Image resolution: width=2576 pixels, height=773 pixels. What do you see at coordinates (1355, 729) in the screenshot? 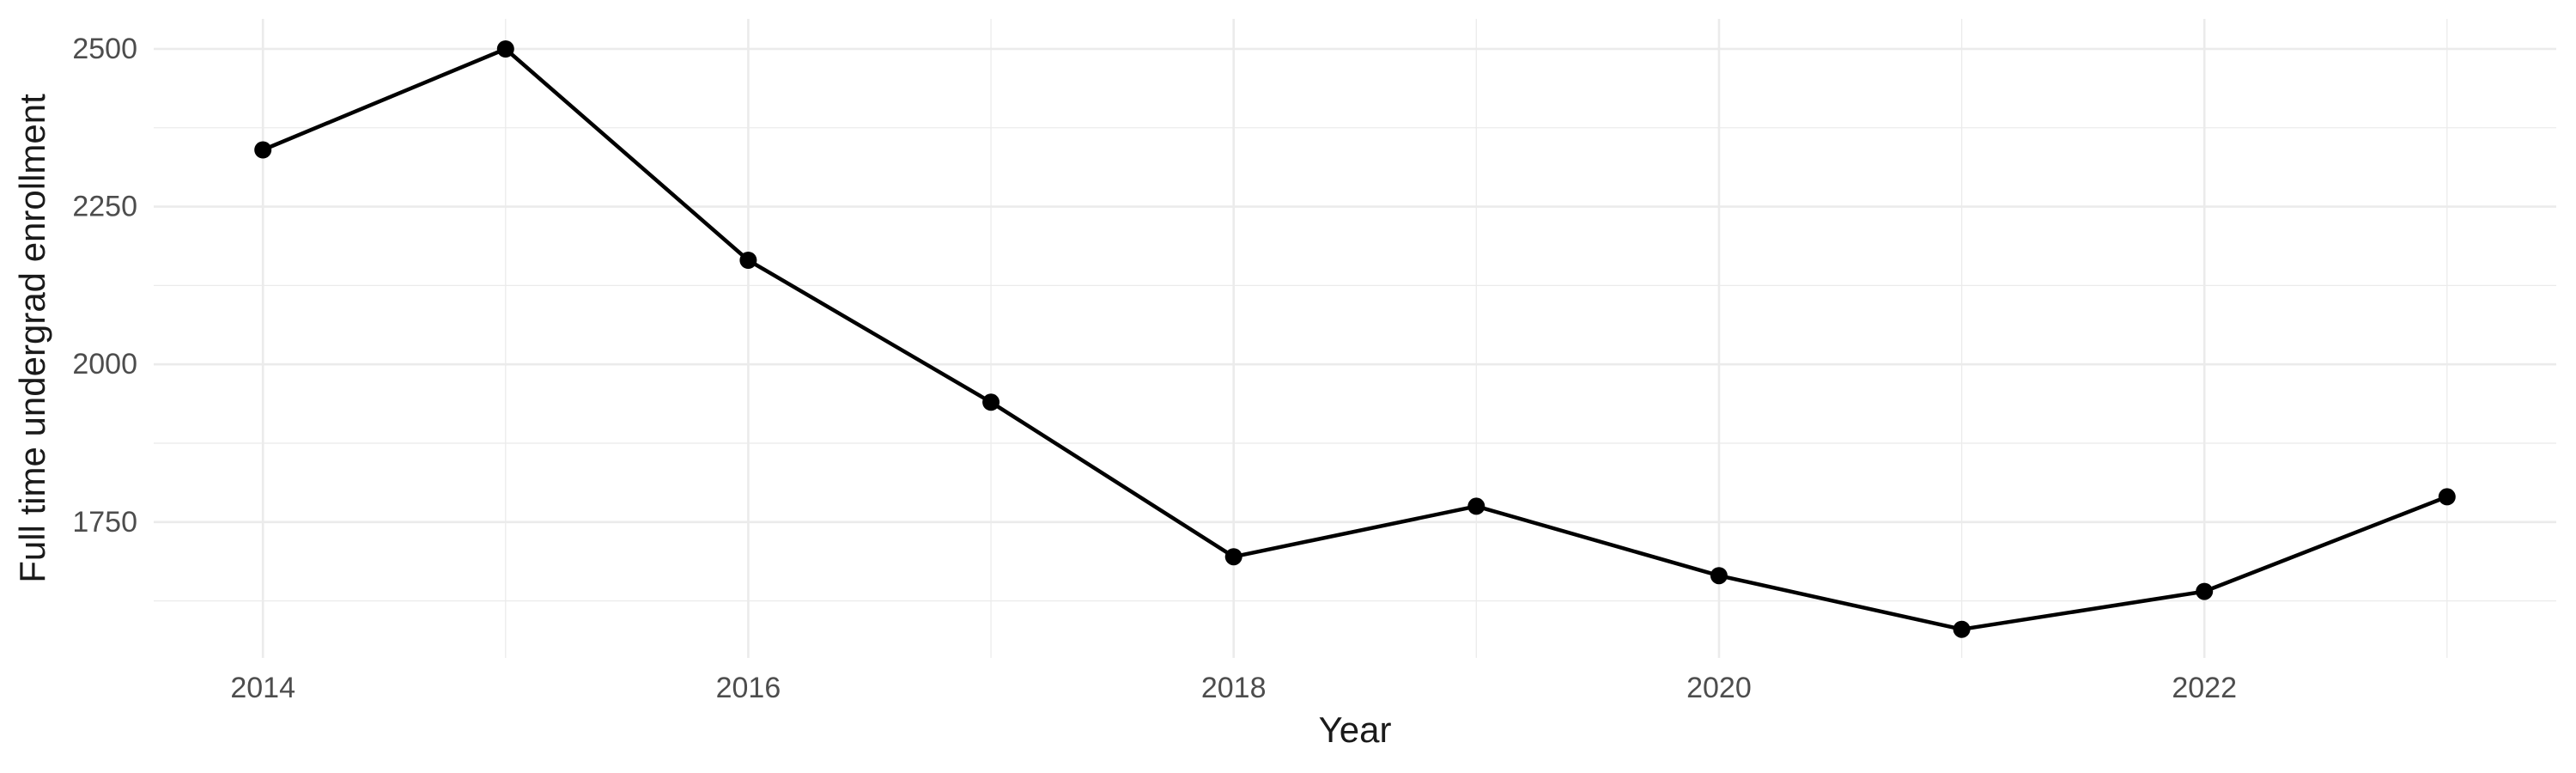
I see `x-axis-title: Year` at bounding box center [1355, 729].